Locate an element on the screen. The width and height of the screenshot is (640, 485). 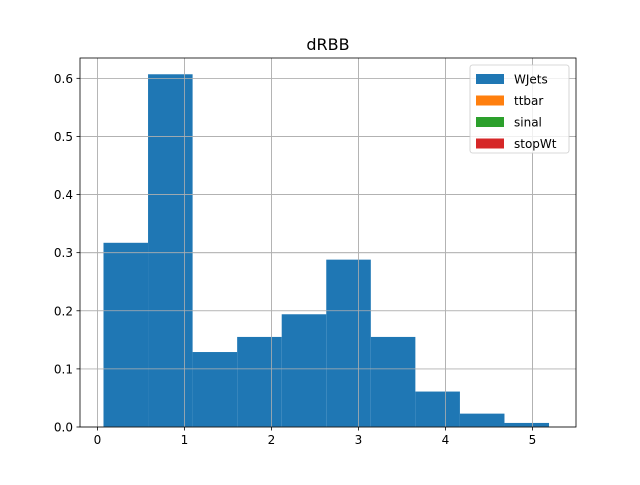
y-tick-label: 0.6 is located at coordinates (63, 79).